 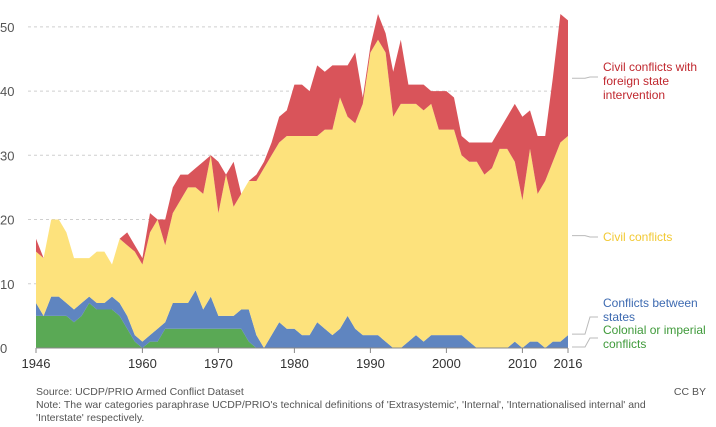 What do you see at coordinates (585, 325) in the screenshot?
I see `leader-between` at bounding box center [585, 325].